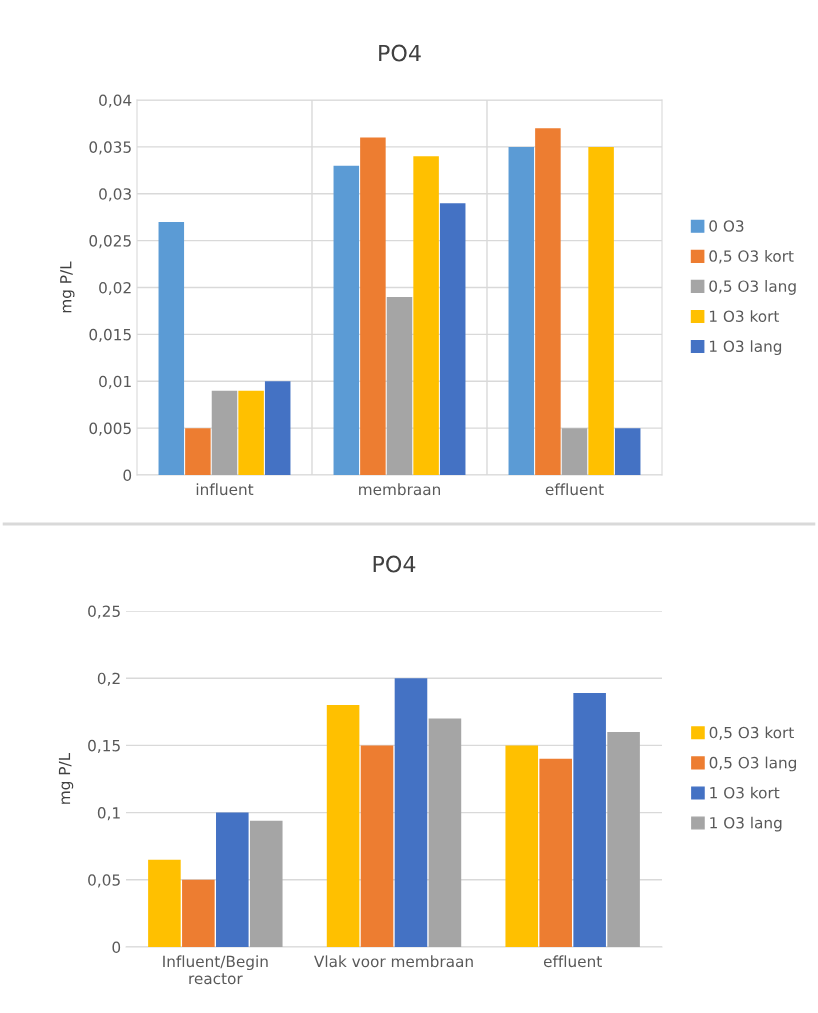 This screenshot has height=1013, width=818. I want to click on y-tick-label: 0,1, so click(108, 814).